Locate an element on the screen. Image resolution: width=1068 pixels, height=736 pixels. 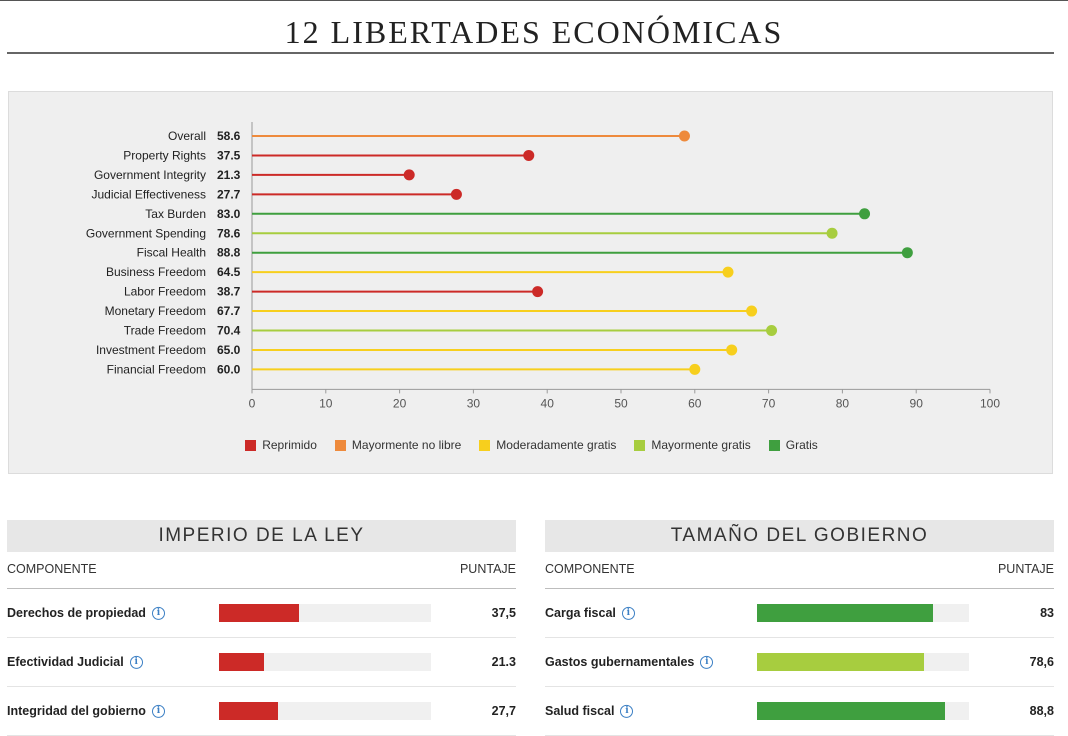
category-label-investment-freedom: Investment Freedom is located at coordinates (151, 350).